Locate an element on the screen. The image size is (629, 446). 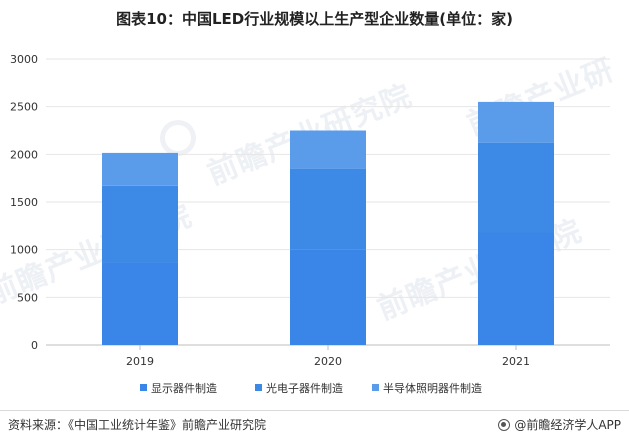
x-tick-label: 2021 is located at coordinates (516, 361).